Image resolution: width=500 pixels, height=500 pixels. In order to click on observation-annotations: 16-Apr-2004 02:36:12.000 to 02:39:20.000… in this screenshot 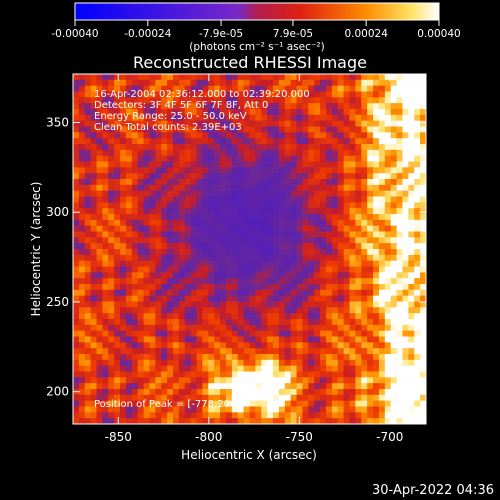, I will do `click(202, 111)`.